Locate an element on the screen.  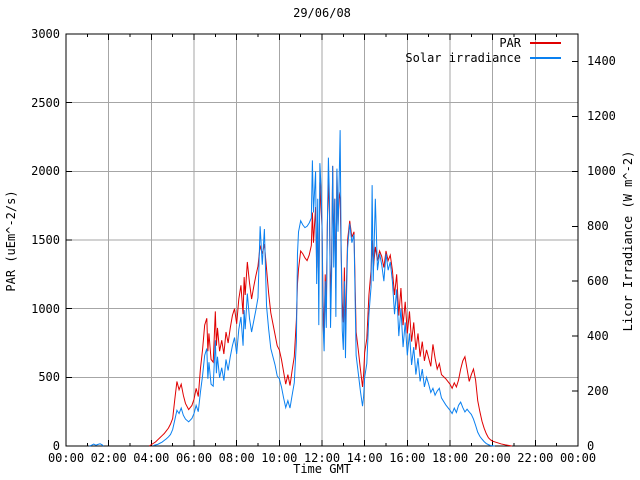
x-tick-label: 20:00 is located at coordinates (492, 458).